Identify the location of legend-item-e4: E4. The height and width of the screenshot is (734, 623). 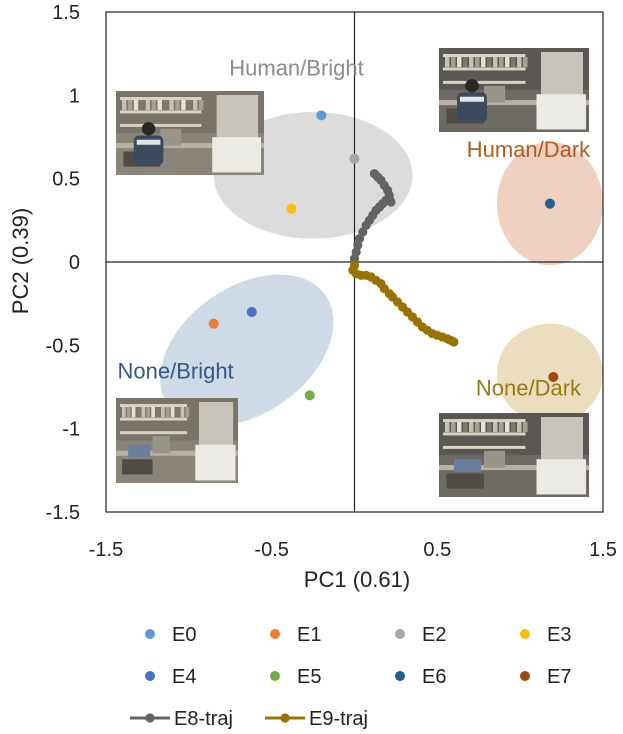
(170, 677).